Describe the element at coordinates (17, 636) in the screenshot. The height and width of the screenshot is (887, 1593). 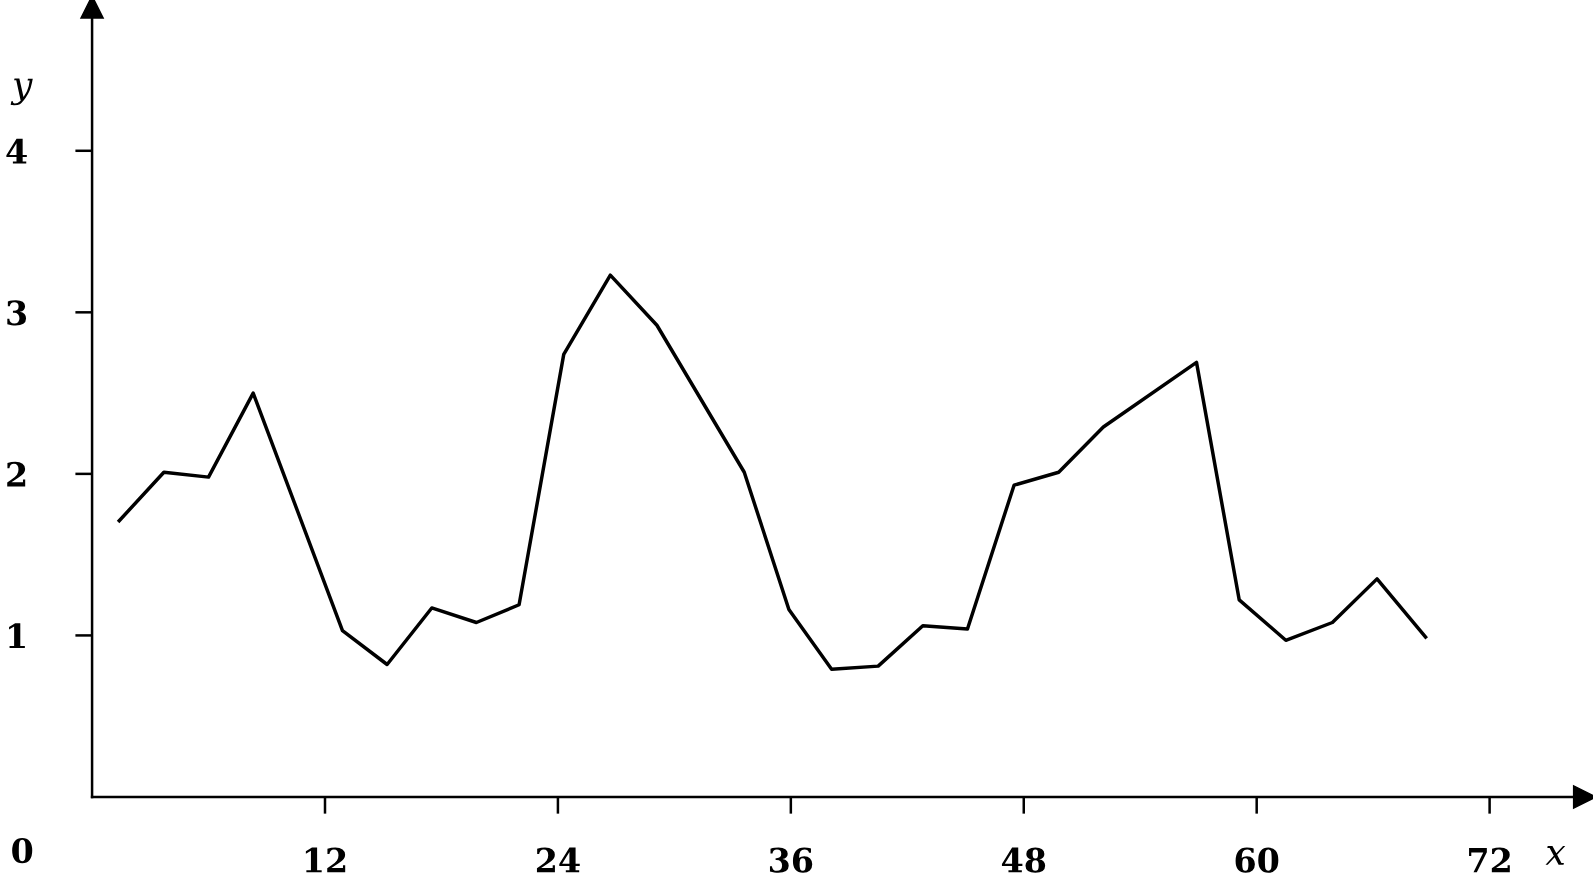
I see `y-tick-label: 1` at that location.